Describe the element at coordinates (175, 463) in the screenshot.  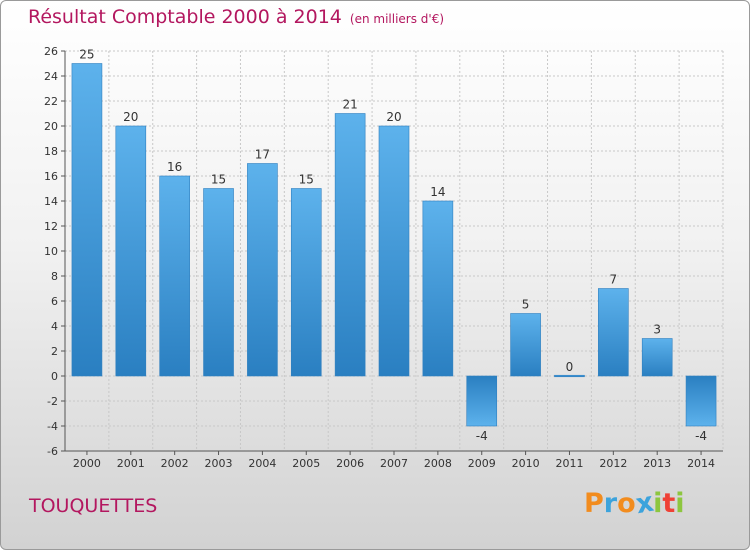
I see `x-tick-label: 2002` at that location.